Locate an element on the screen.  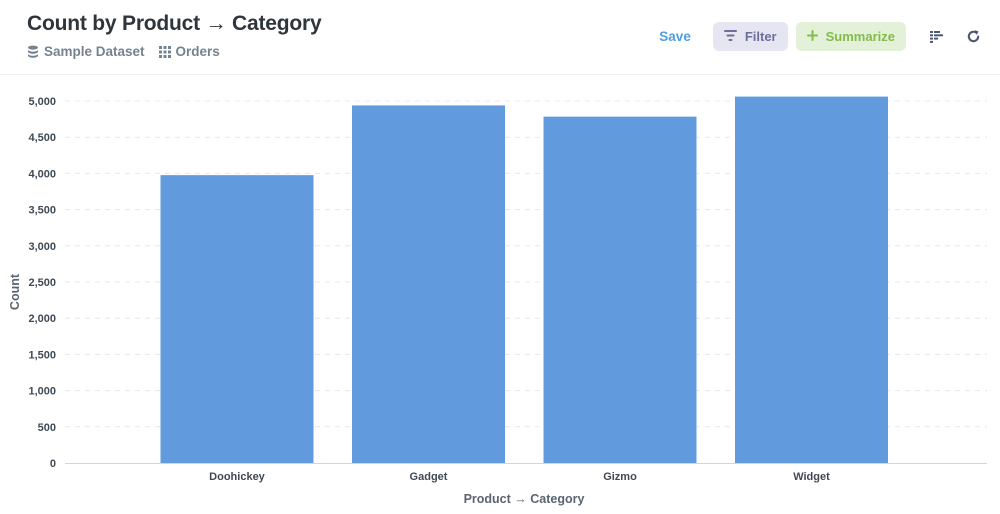
y-tick-label: 2,000 is located at coordinates (42, 319).